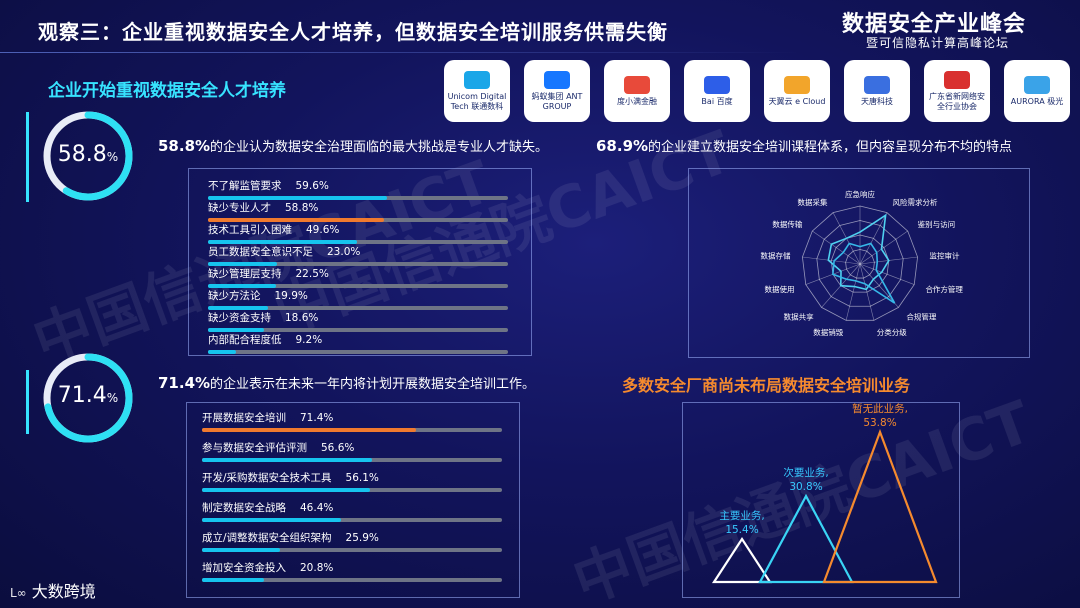 The image size is (1080, 608). I want to click on bar-row: 缺少资金支持 18.6%, so click(359, 321).